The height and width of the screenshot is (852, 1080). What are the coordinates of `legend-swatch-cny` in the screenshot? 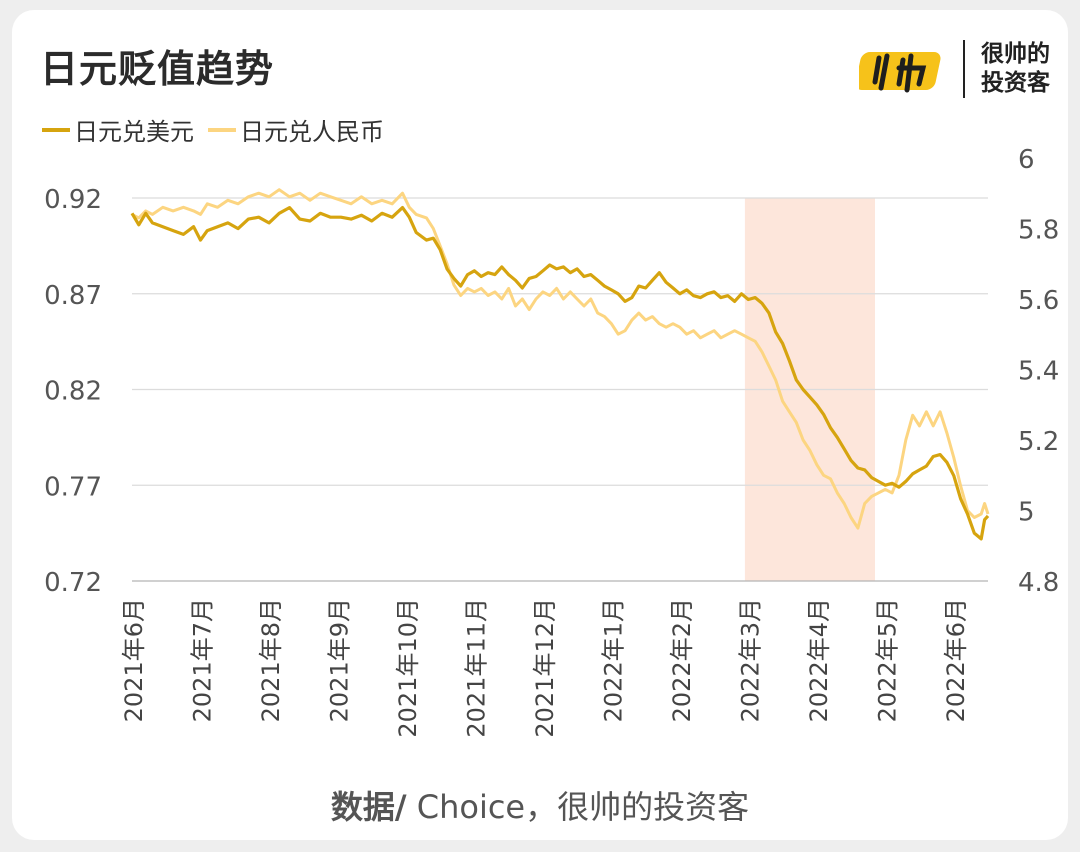 It's located at (222, 129).